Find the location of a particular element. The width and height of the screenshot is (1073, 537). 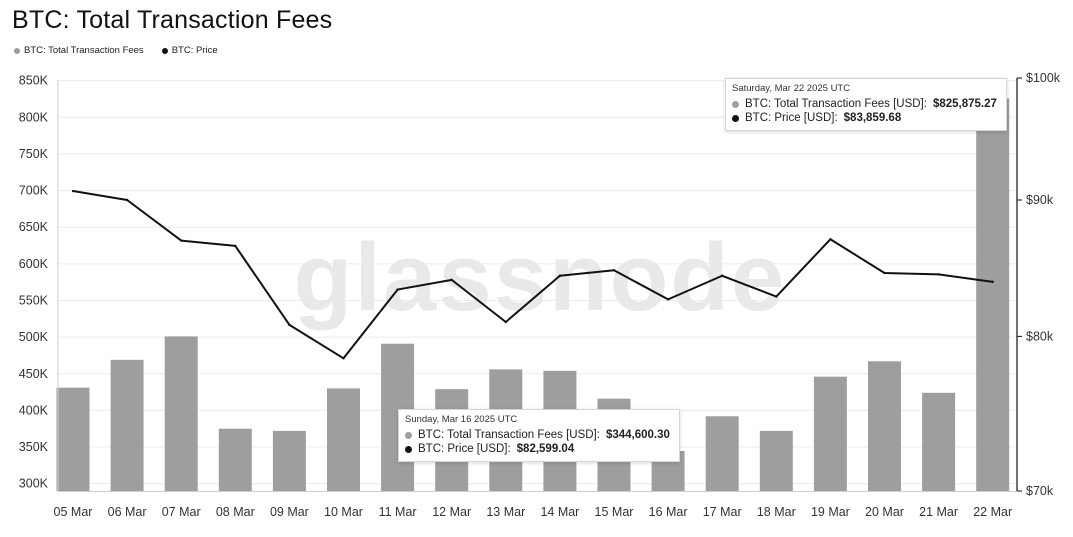

x-tick-label: 07 Mar is located at coordinates (181, 512).